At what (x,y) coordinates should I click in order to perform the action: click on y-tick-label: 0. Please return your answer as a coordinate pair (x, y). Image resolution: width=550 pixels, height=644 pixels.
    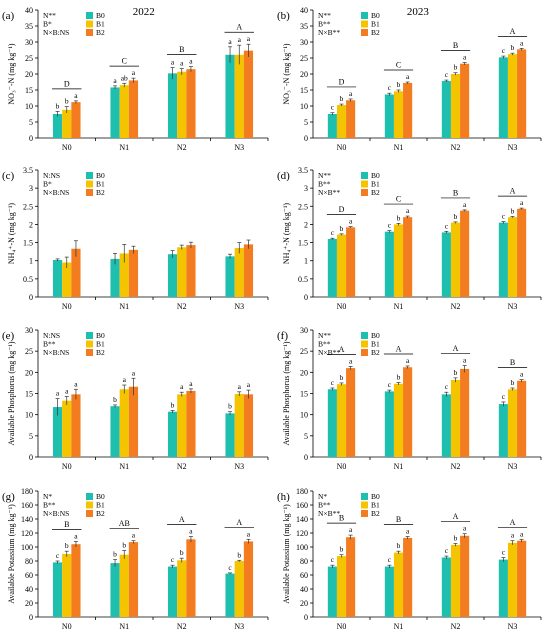
    Looking at the image, I should click on (306, 617).